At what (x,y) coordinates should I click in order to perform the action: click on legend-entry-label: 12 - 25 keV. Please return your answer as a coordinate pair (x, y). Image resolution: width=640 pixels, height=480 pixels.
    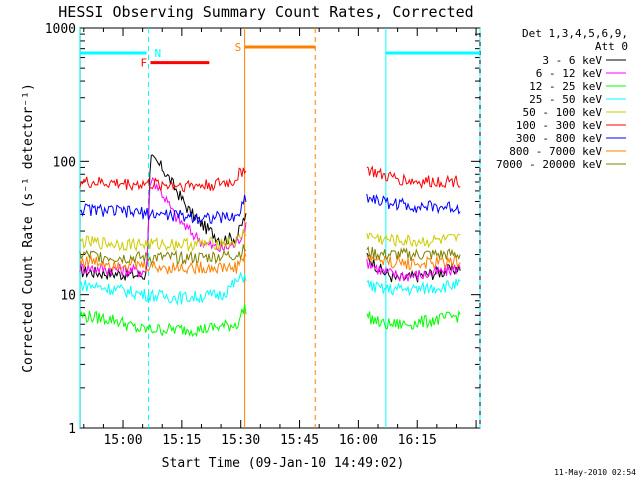
    Looking at the image, I should click on (565, 86).